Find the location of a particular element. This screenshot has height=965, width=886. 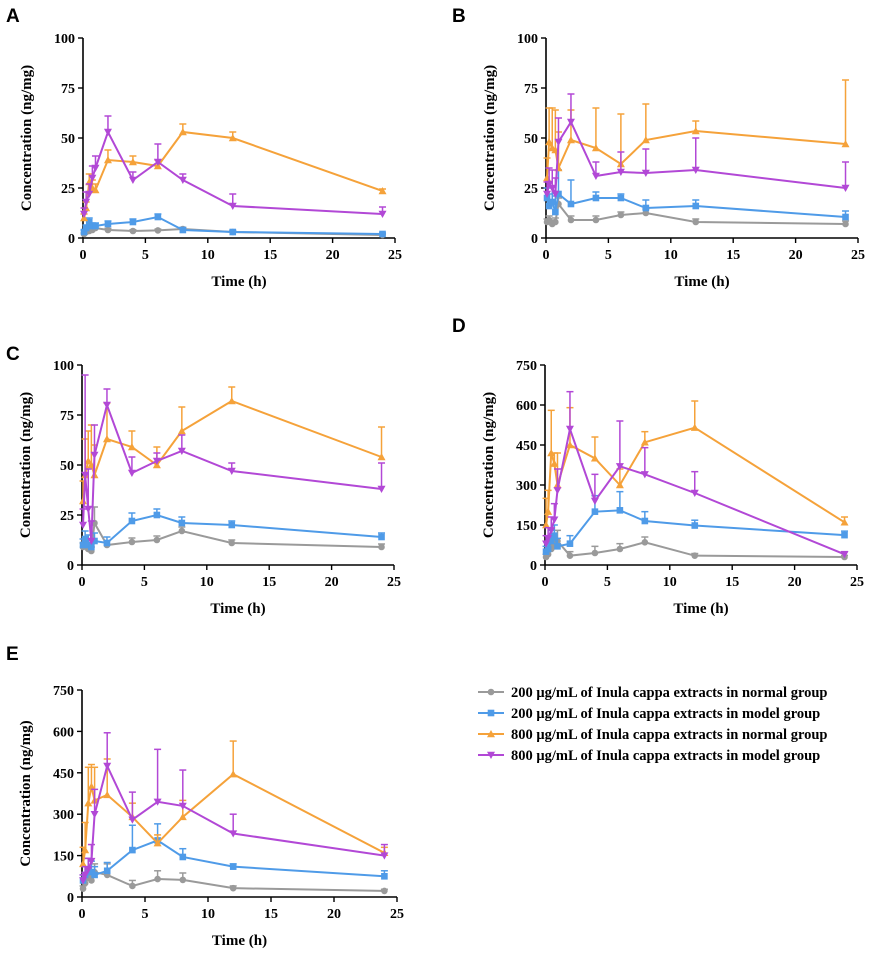

y-tick-label: 50 is located at coordinates (67, 466).